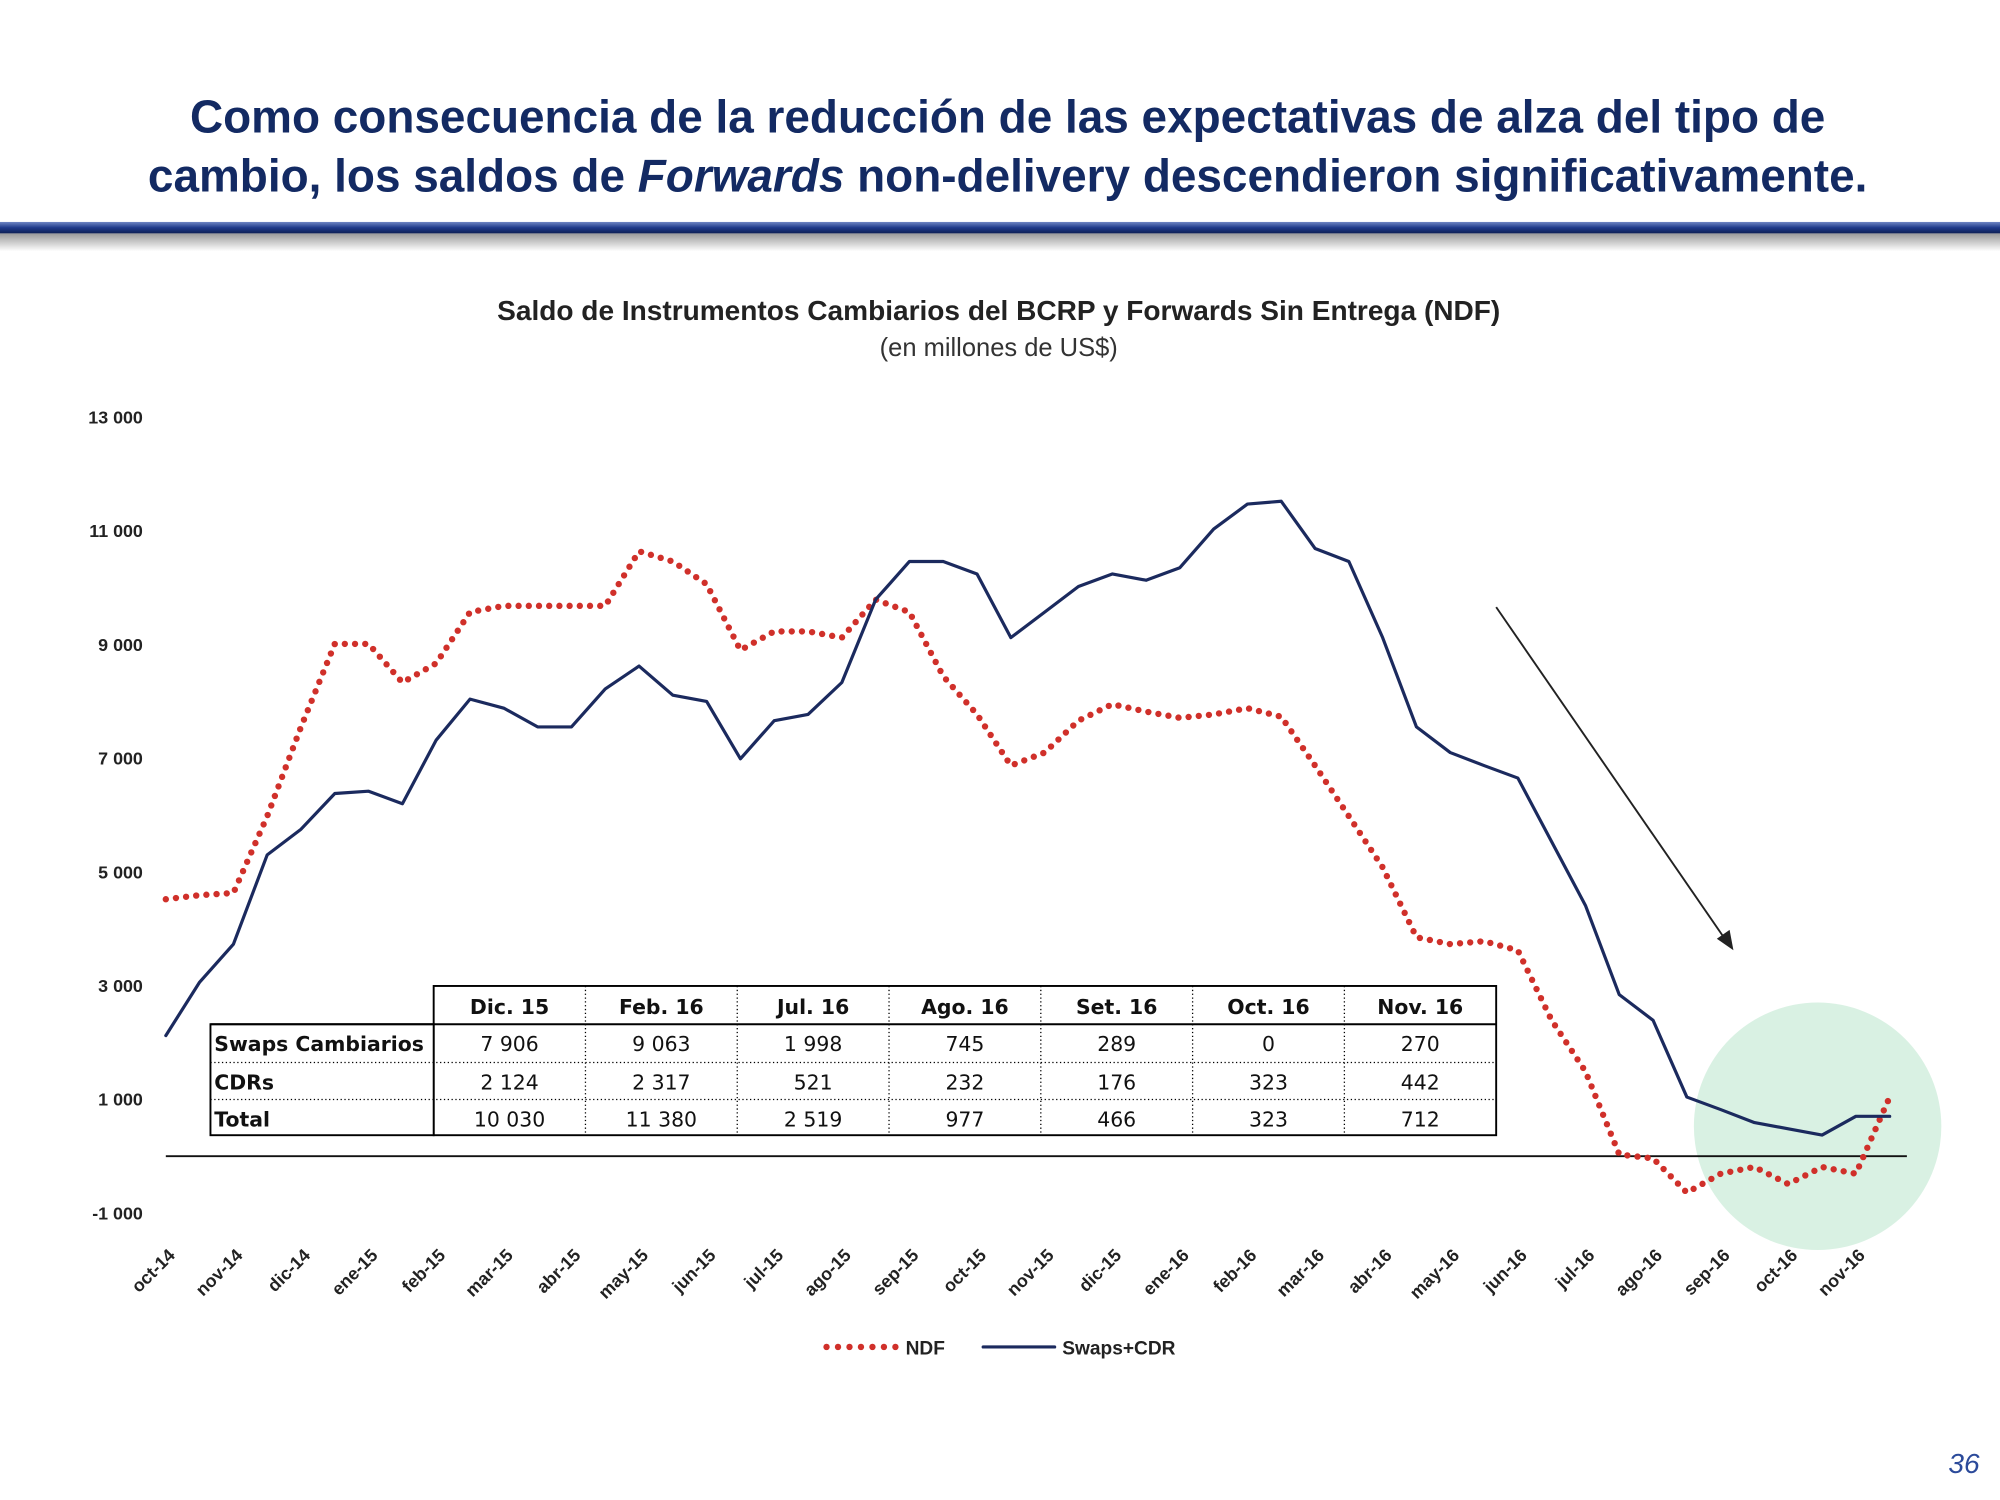 Image resolution: width=2000 pixels, height=1500 pixels. Describe the element at coordinates (1964, 1463) in the screenshot. I see `page-number: 36` at that location.